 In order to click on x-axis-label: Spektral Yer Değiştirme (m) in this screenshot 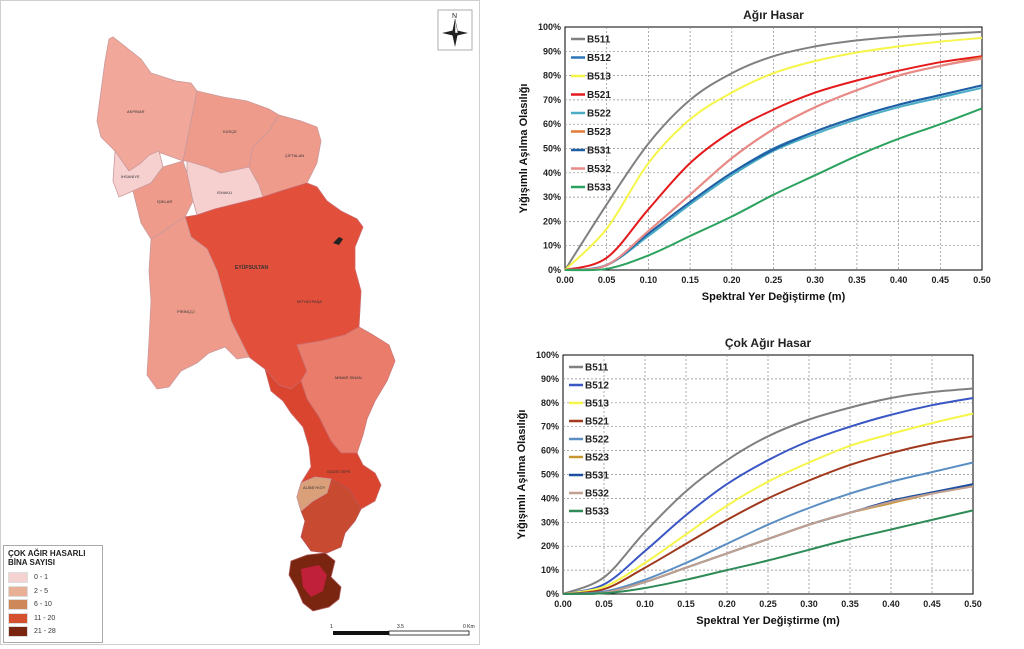, I will do `click(774, 297)`.